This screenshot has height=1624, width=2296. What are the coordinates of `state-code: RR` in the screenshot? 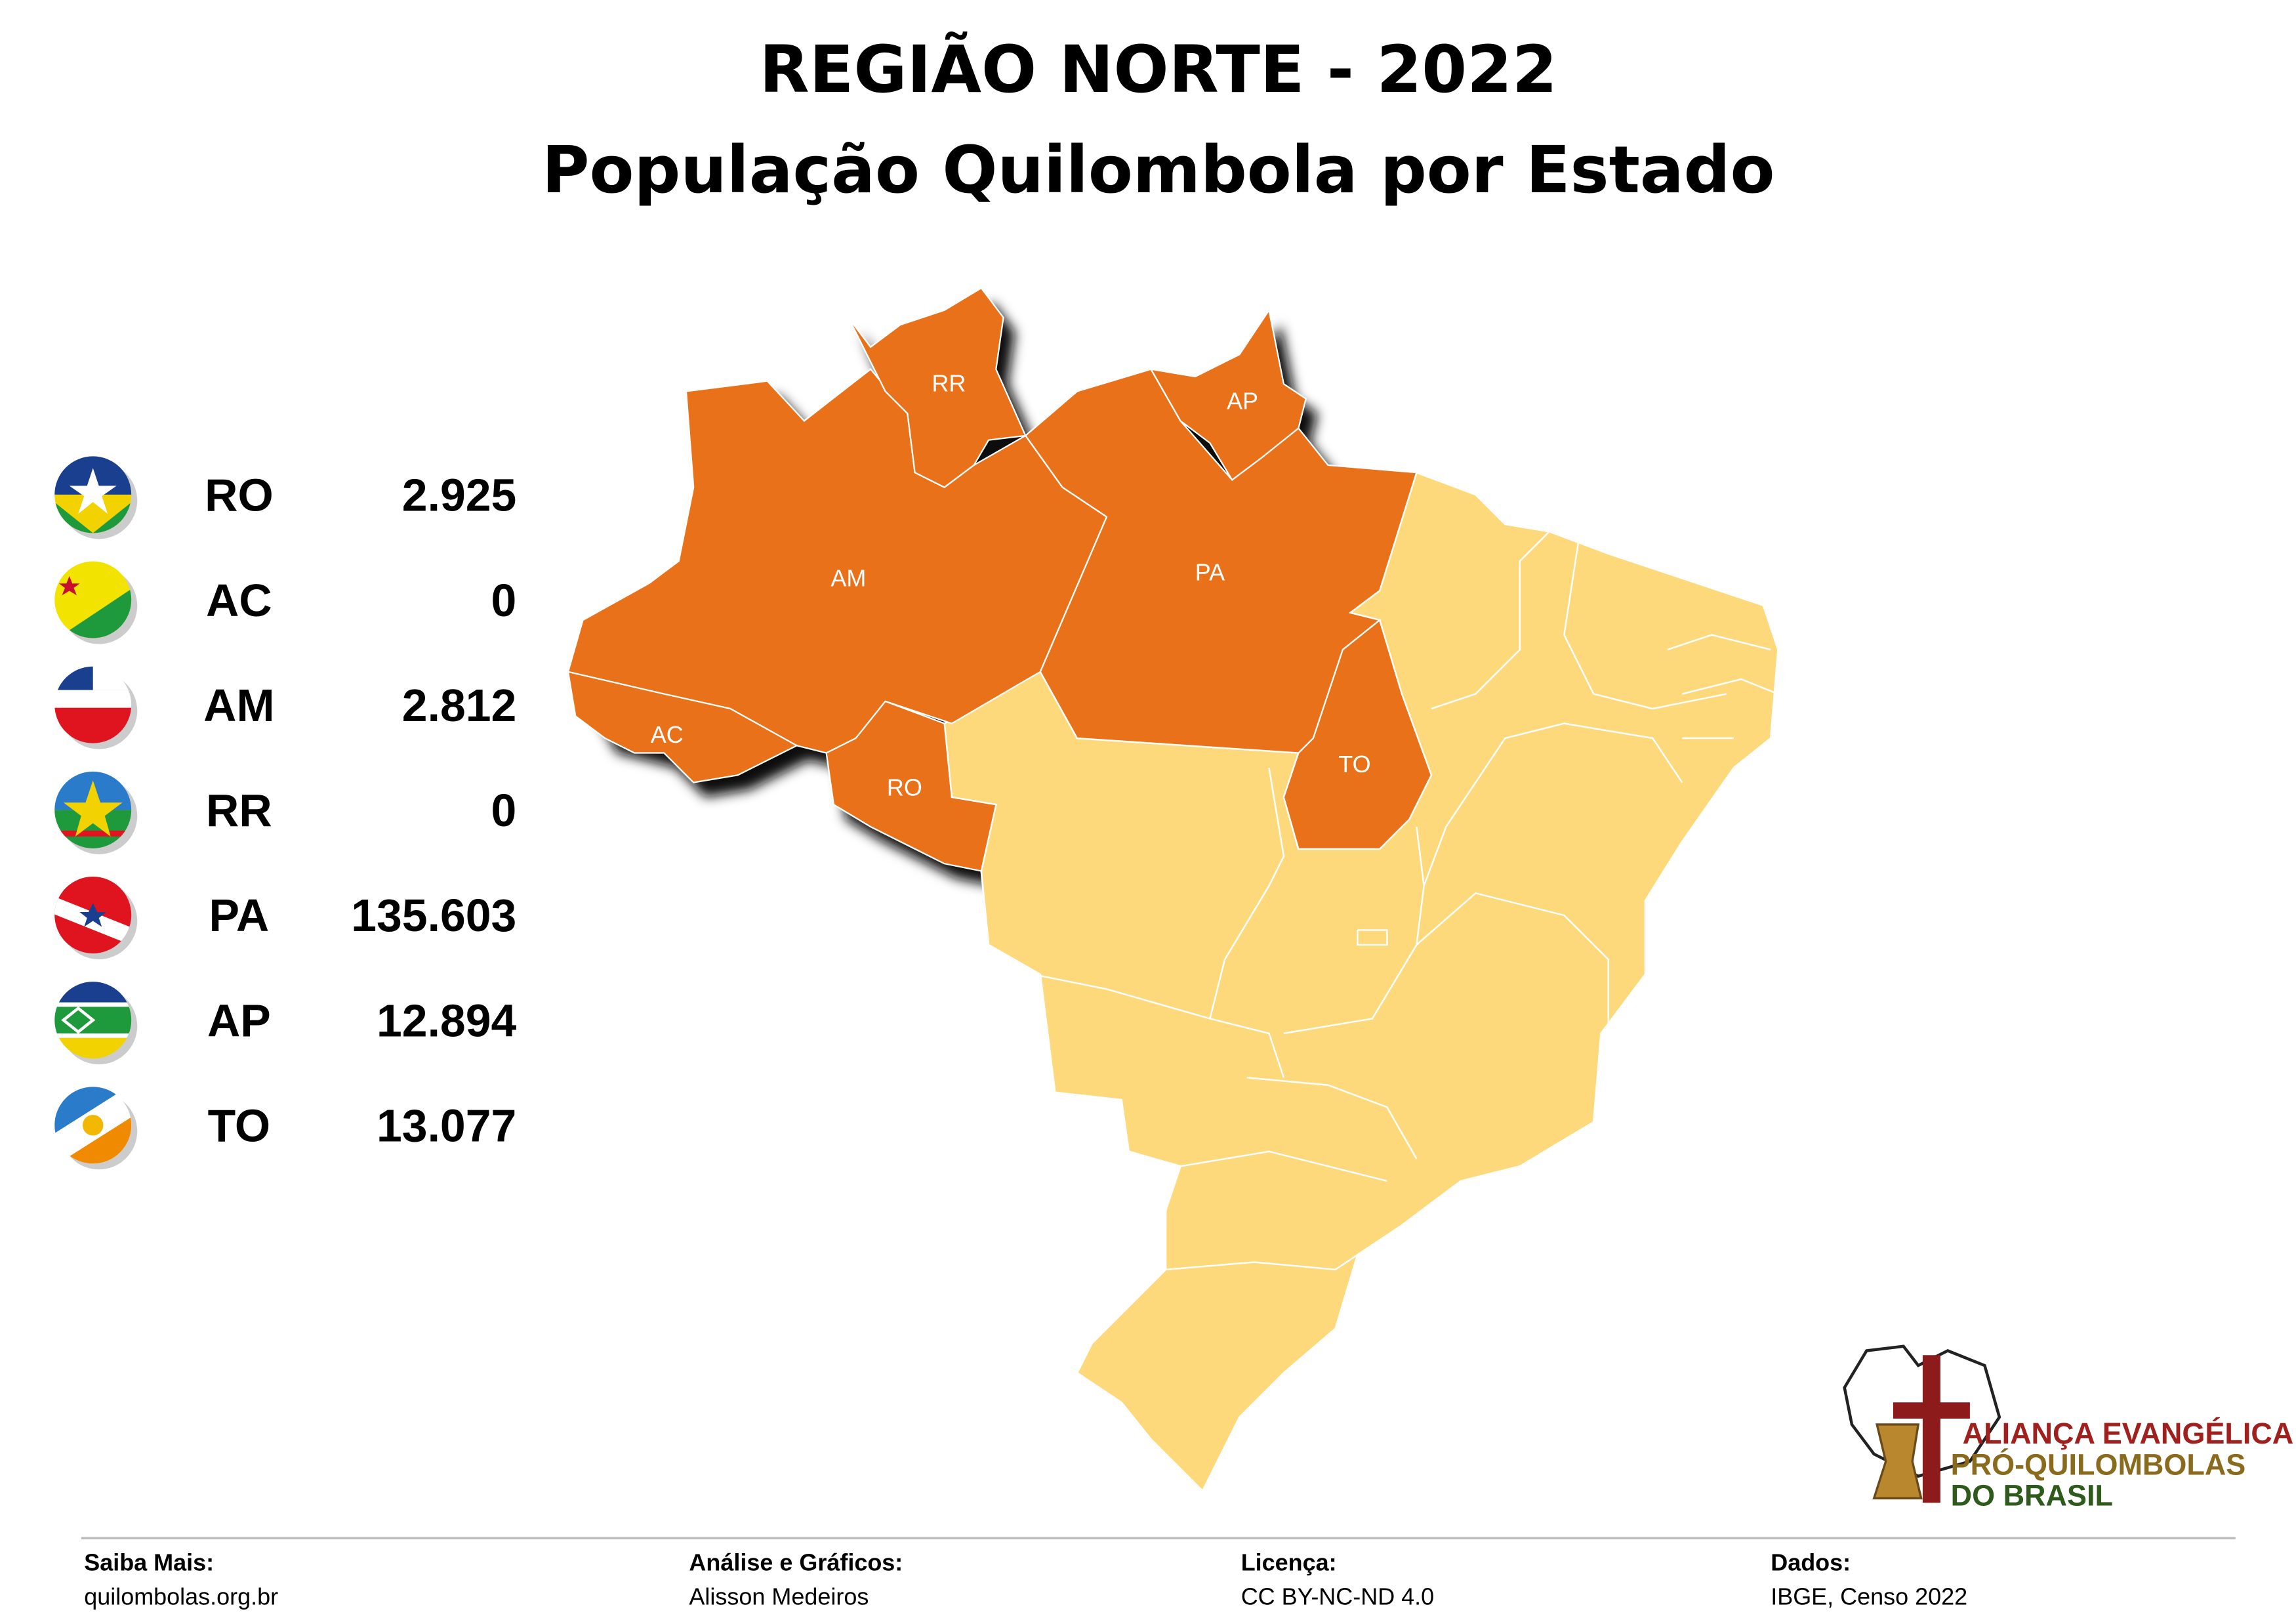 It's located at (239, 811).